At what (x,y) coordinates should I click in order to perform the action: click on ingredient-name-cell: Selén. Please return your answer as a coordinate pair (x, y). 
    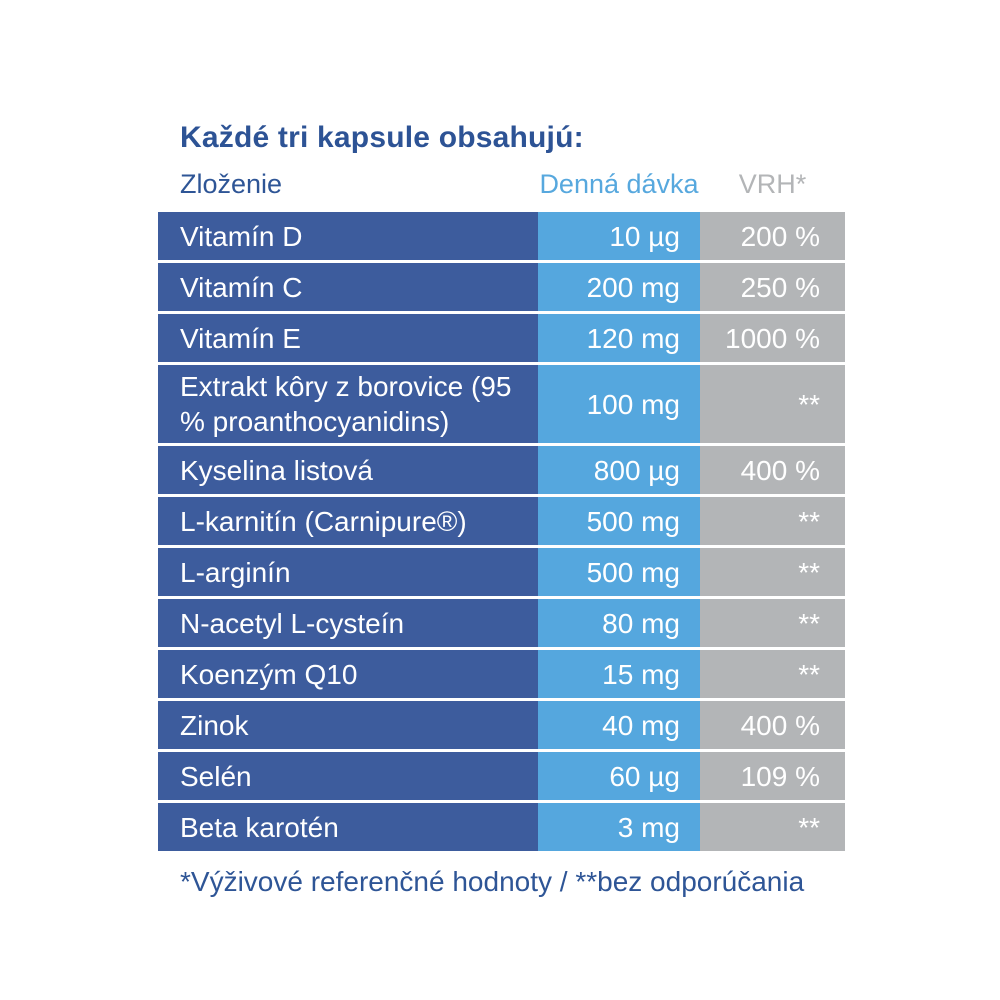
    Looking at the image, I should click on (348, 776).